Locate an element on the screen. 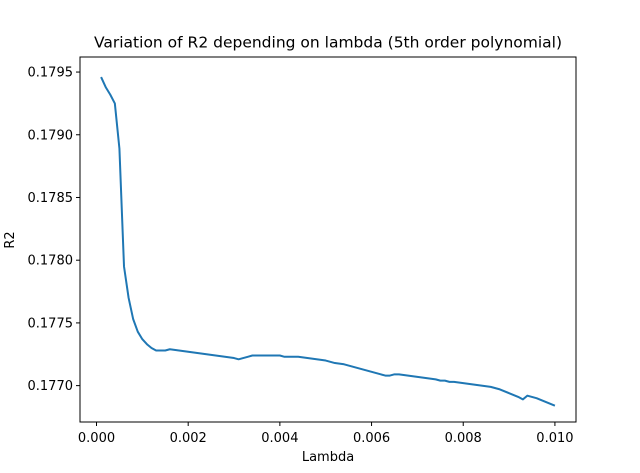  y-axis-label: R2 is located at coordinates (10, 239).